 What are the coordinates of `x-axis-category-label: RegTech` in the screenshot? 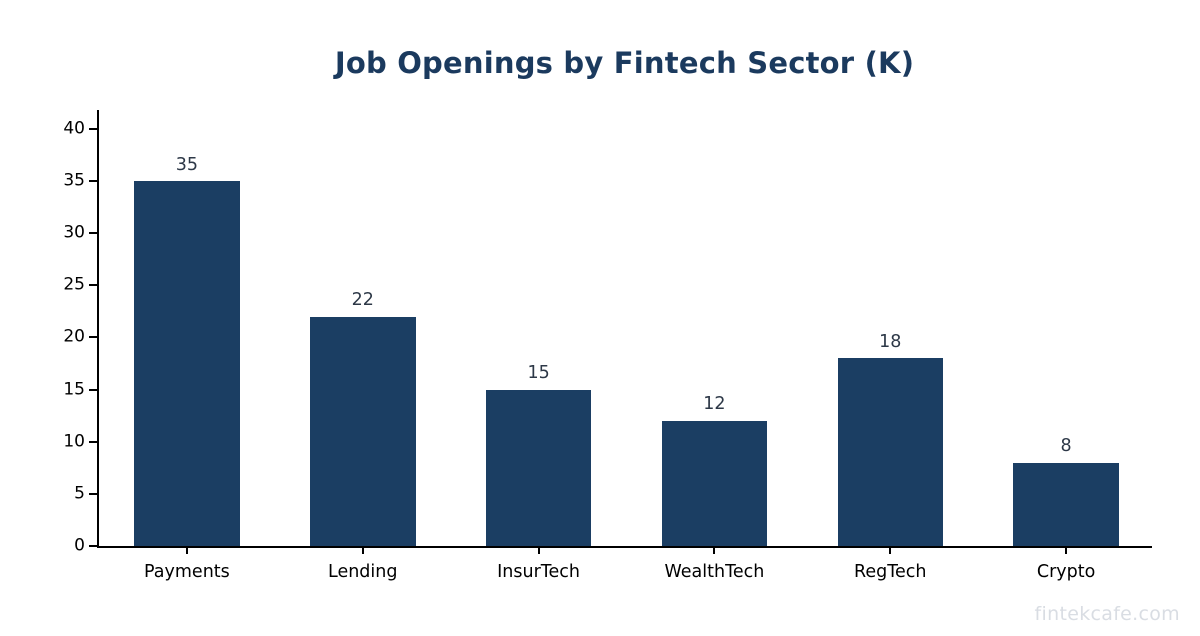 It's located at (890, 572).